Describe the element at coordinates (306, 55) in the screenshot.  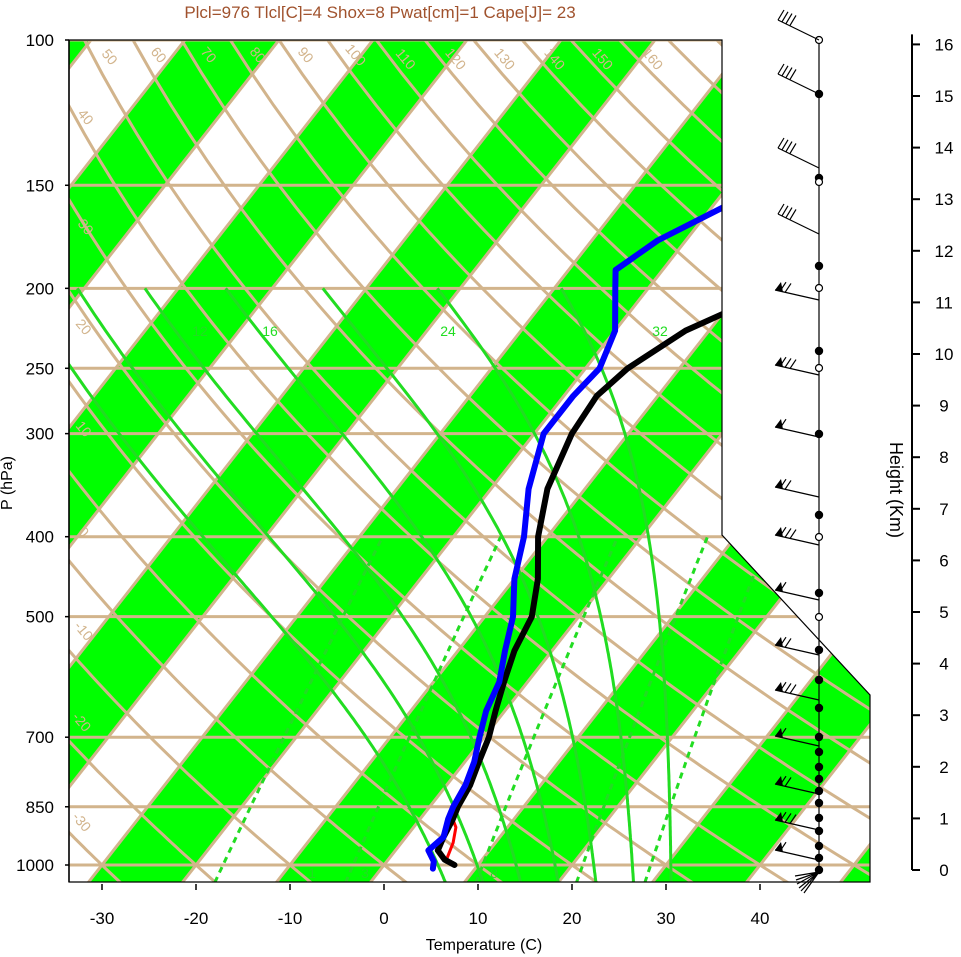
I see `isotherm-label: 90` at that location.